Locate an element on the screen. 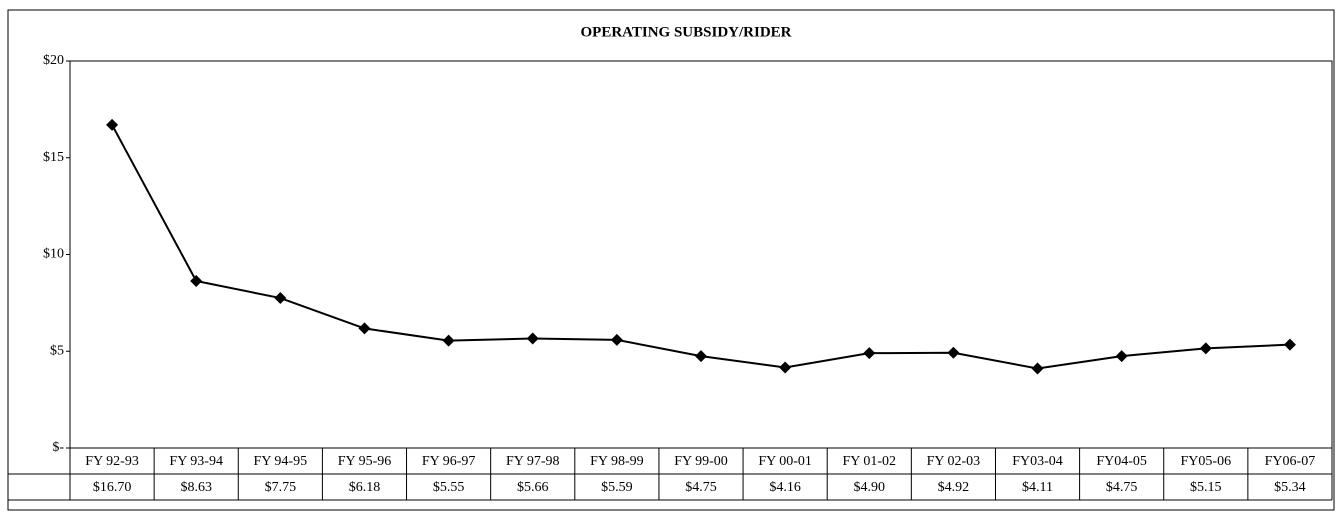  x-tick-label: FY03-04 is located at coordinates (1037, 461).